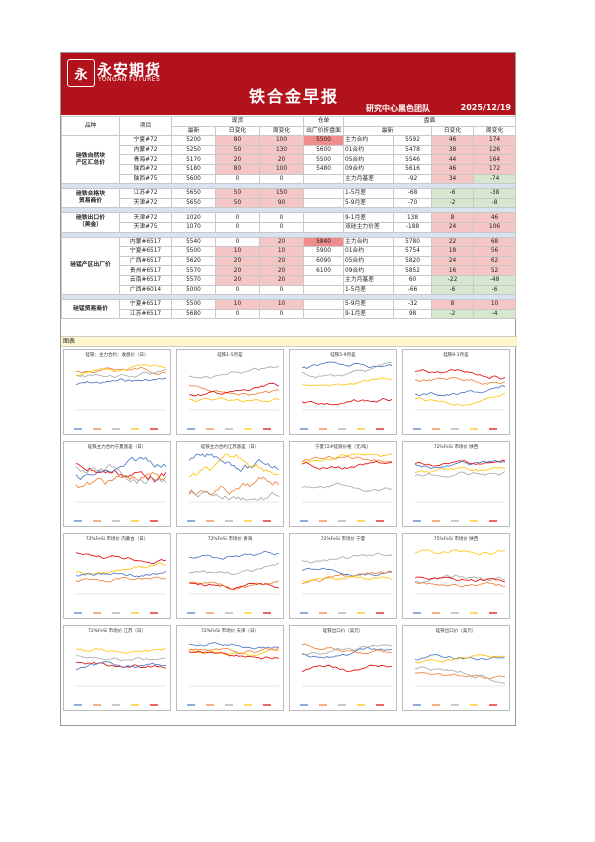 Image resolution: width=595 pixels, height=842 pixels. Describe the element at coordinates (129, 79) in the screenshot. I see `brand-name-en: YONGAN FUTURES` at that location.